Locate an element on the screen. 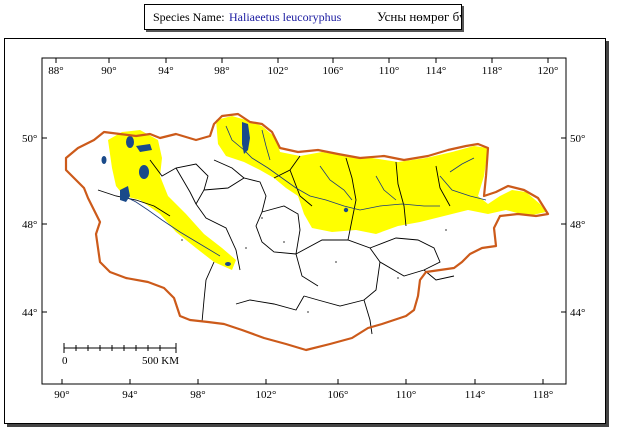  top-lon-label: 94° is located at coordinates (165, 71).